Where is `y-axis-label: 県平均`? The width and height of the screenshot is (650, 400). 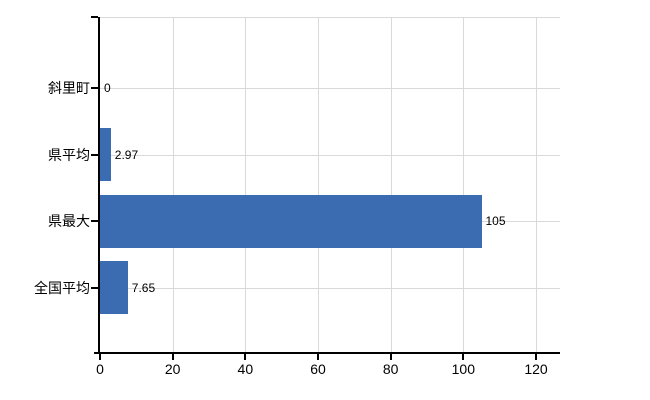 y-axis-label: 県平均 is located at coordinates (69, 154).